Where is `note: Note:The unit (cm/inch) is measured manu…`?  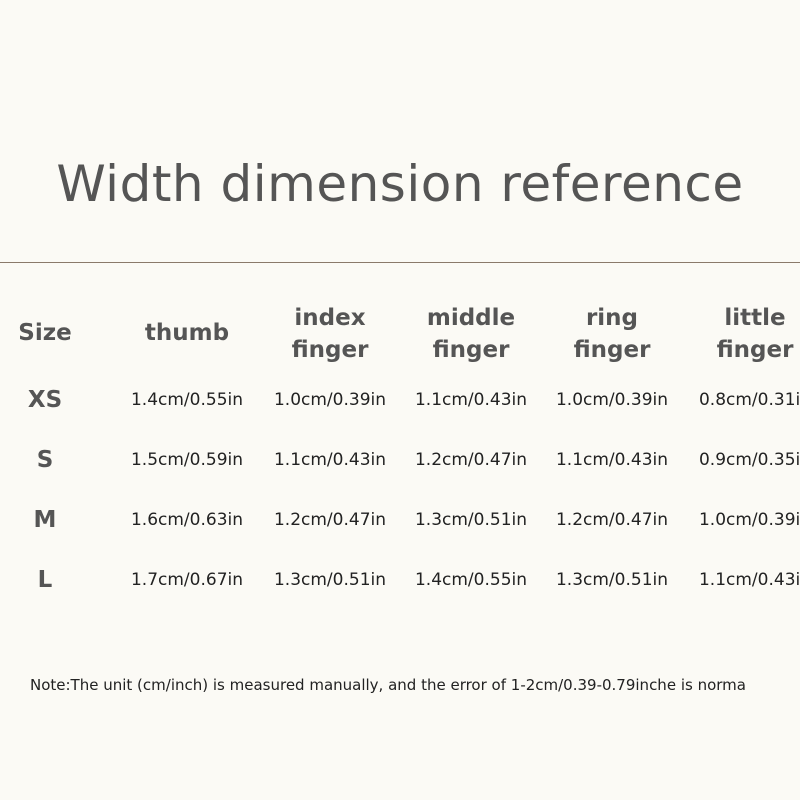
note: Note:The unit (cm/inch) is measured manu… is located at coordinates (388, 685).